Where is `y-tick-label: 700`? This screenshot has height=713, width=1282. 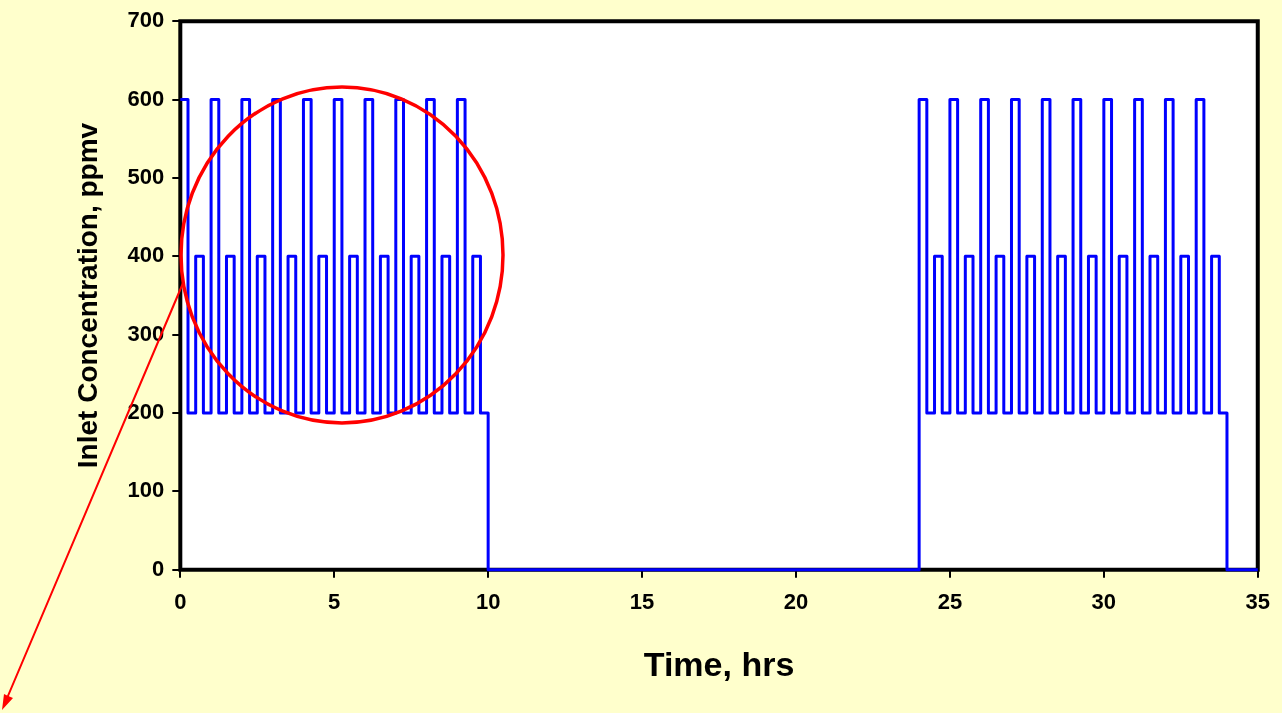 y-tick-label: 700 is located at coordinates (146, 20).